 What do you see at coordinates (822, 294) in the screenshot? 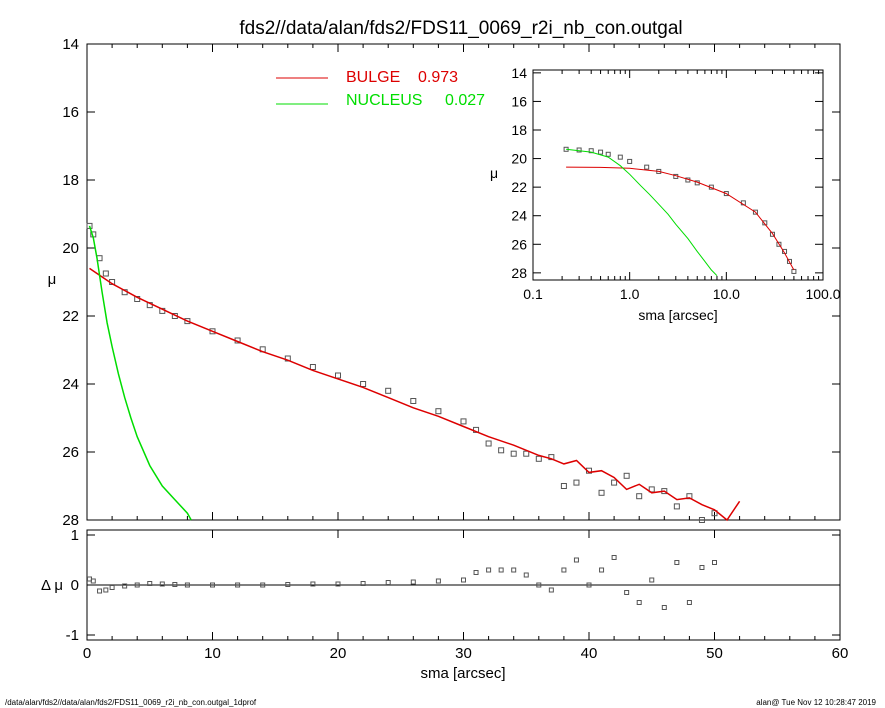
I see `x-tick-label: 100.0` at bounding box center [822, 294].